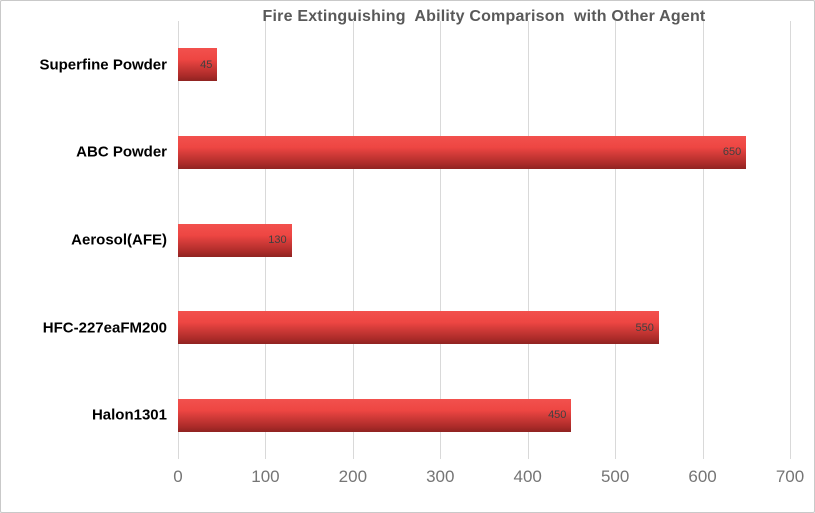  I want to click on bar-data-label: 130, so click(277, 240).